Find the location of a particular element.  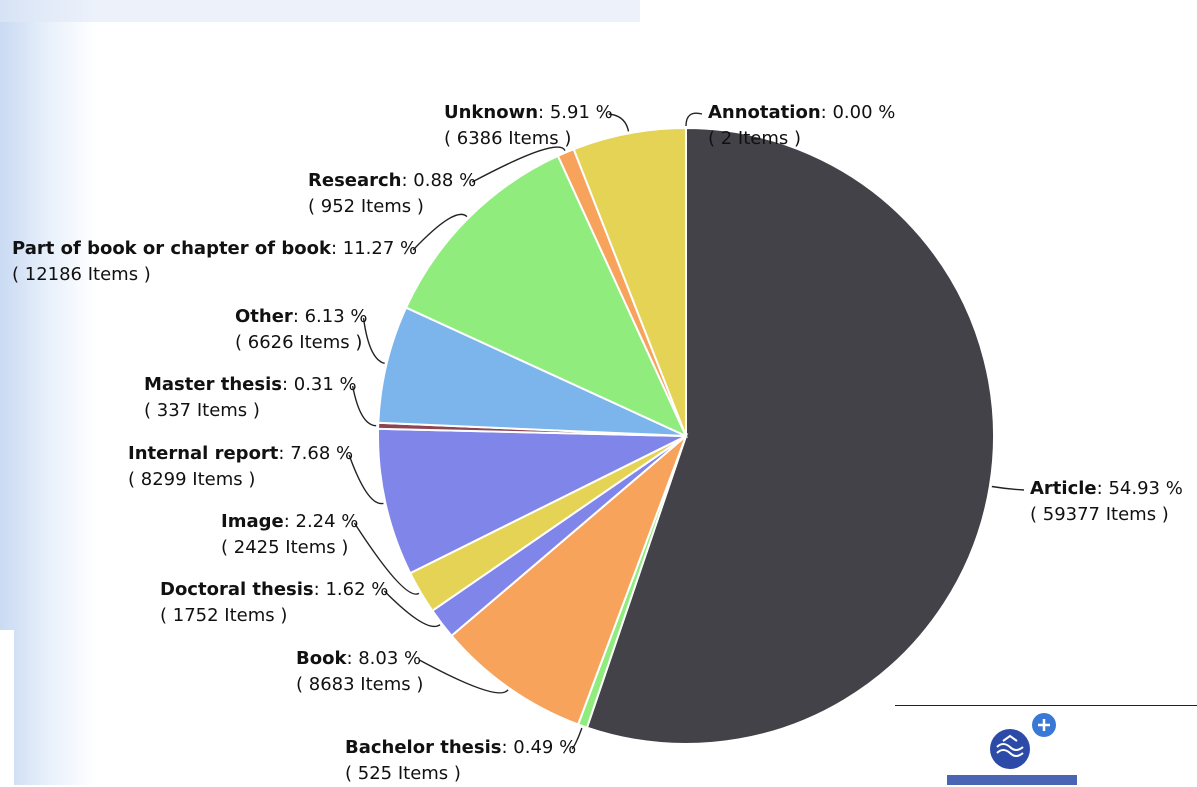

slice-name: Other is located at coordinates (264, 316).